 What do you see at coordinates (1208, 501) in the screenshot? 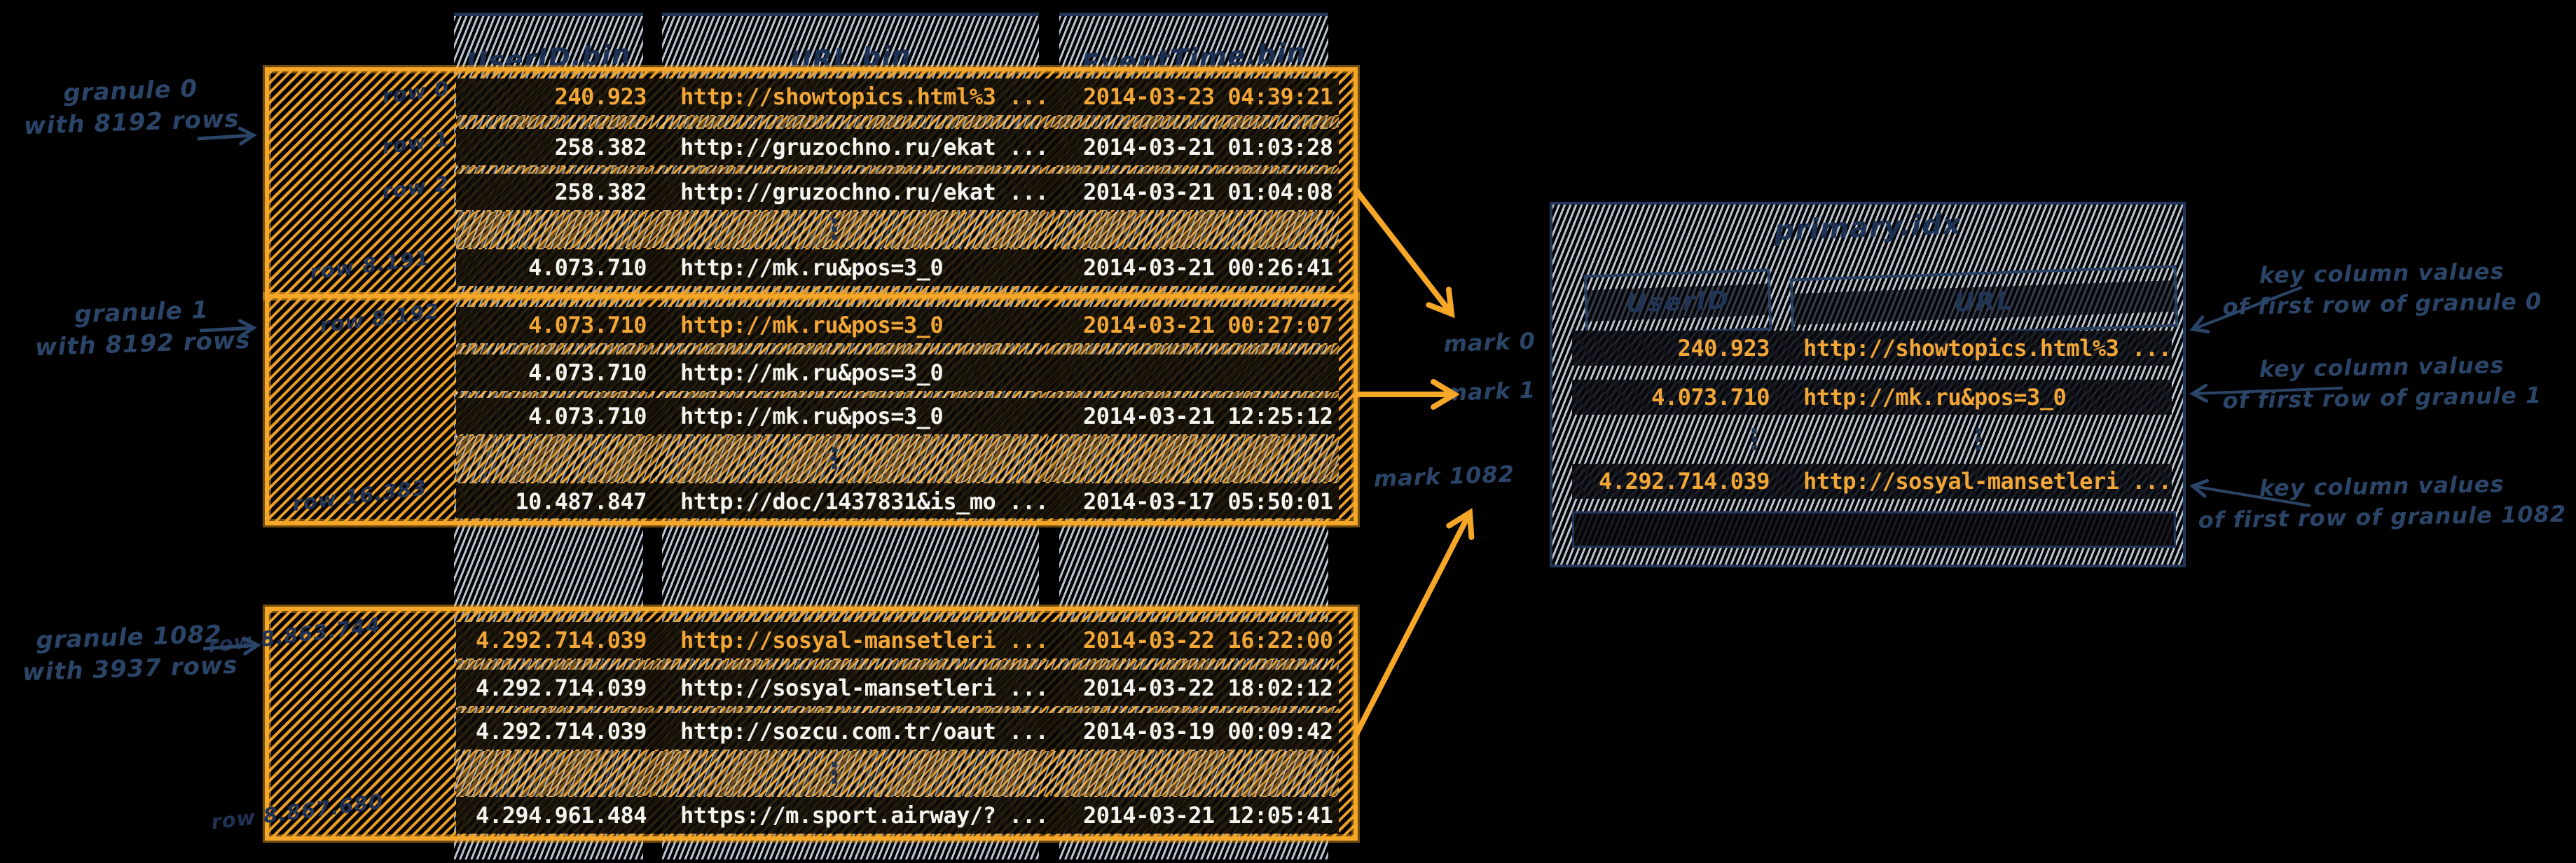
I see `cell-eventtime: 2014-03-17 05:50:01` at bounding box center [1208, 501].